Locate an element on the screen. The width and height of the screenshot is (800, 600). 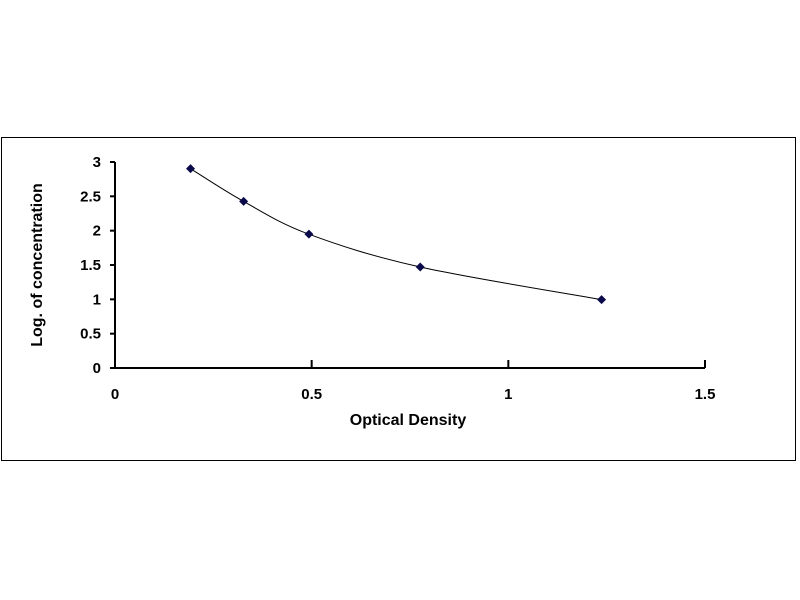
x-tick-label: 0.5 is located at coordinates (311, 394).